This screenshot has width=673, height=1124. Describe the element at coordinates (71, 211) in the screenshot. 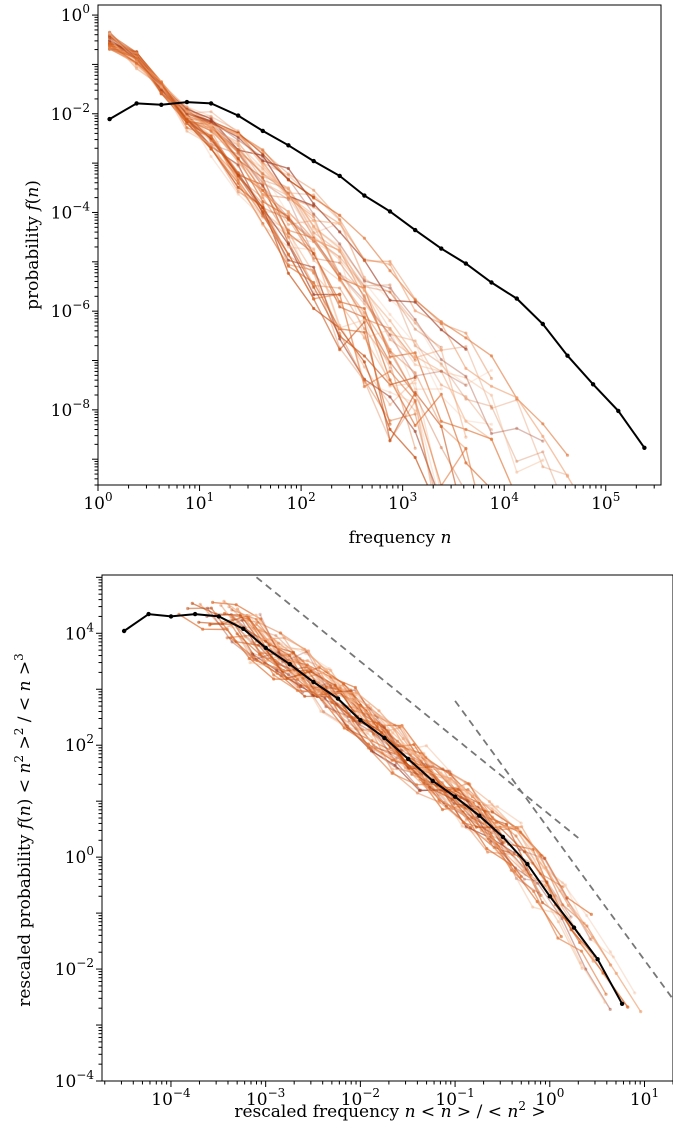

I see `top-y-tick-label: 10−4` at that location.